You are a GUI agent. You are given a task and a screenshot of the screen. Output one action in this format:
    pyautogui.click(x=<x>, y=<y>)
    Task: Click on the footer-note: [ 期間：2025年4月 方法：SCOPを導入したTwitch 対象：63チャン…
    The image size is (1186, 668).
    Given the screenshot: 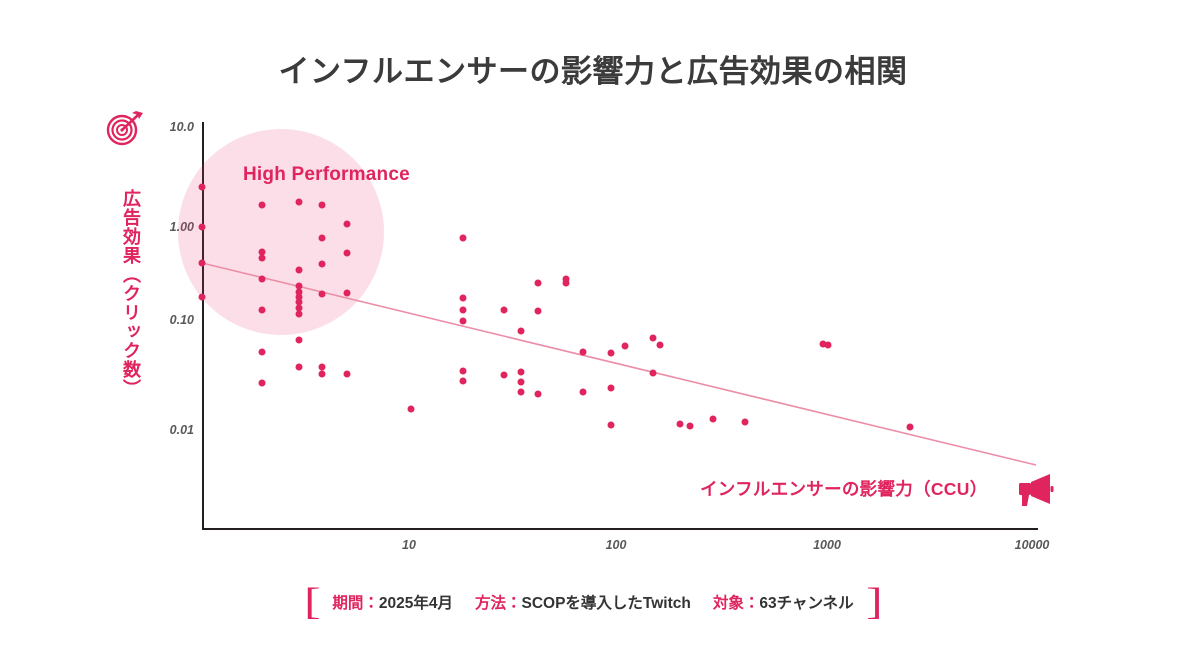 What is the action you would take?
    pyautogui.click(x=593, y=602)
    